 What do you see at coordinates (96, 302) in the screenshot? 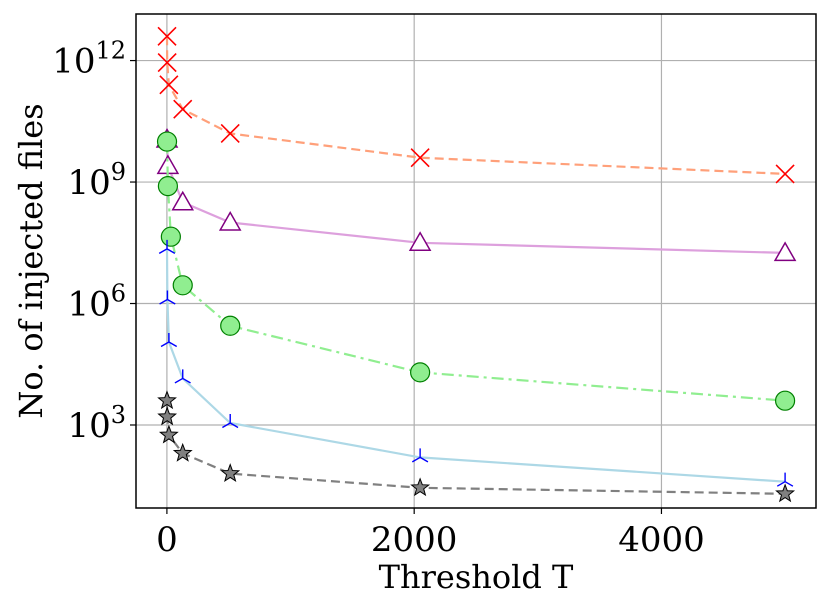
I see `y-tick-label: 10⁶` at bounding box center [96, 302].